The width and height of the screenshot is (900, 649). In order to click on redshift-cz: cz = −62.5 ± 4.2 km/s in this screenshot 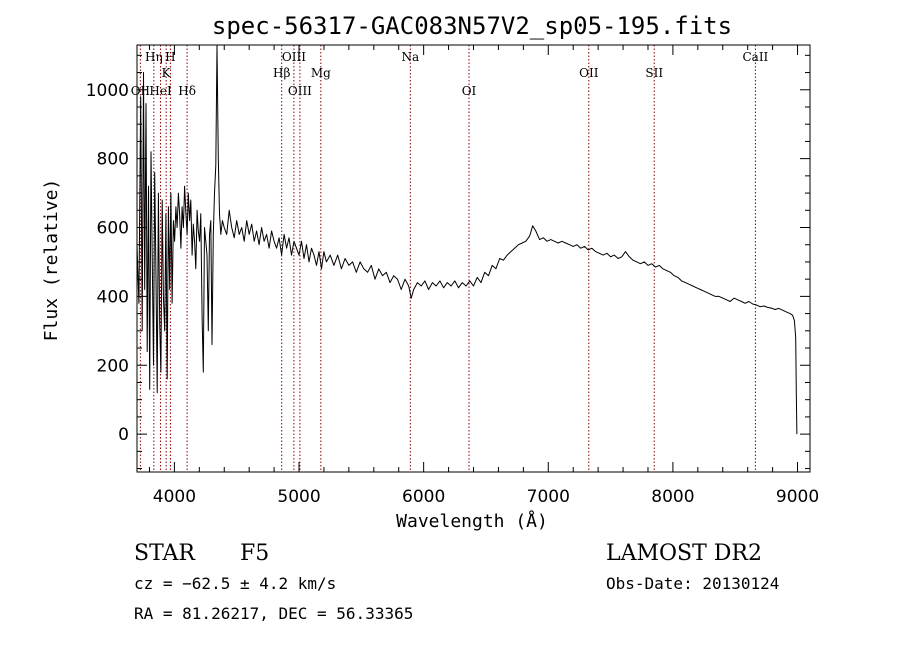, I will do `click(235, 583)`.